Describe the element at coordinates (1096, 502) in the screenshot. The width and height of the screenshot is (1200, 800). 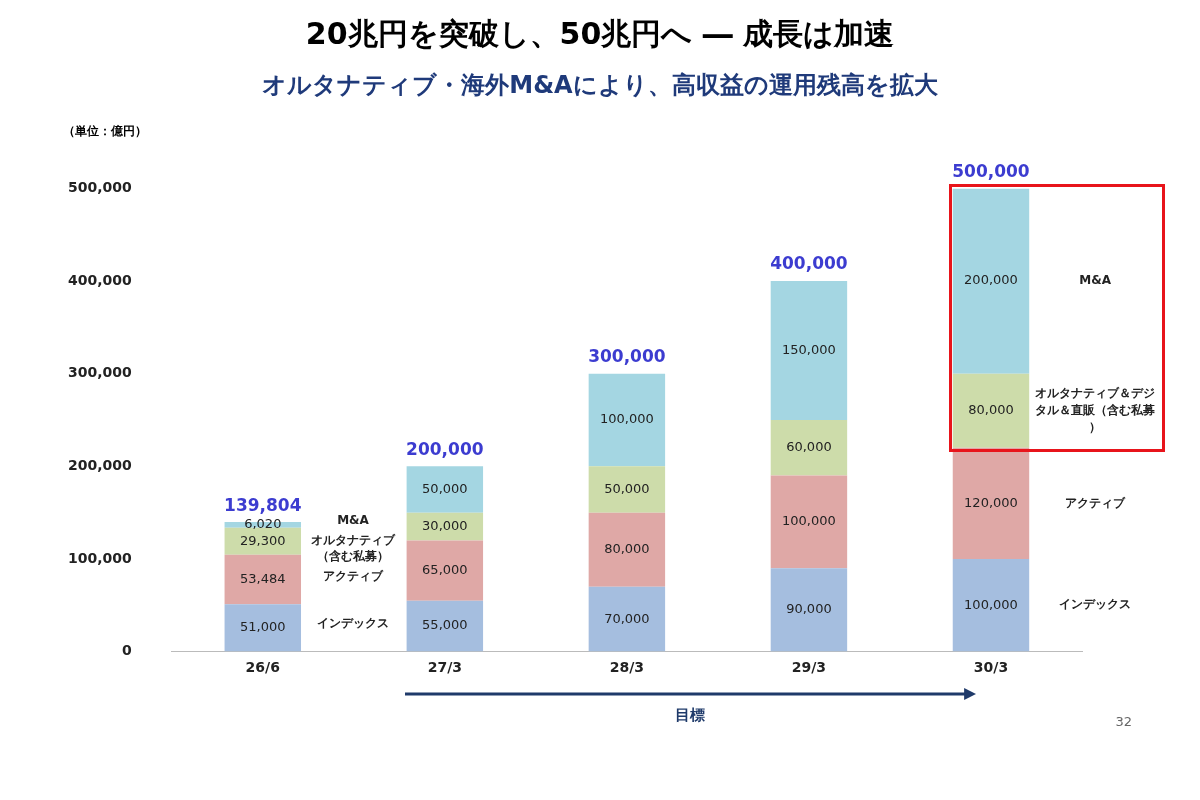
I see `text: アクティブ` at that location.